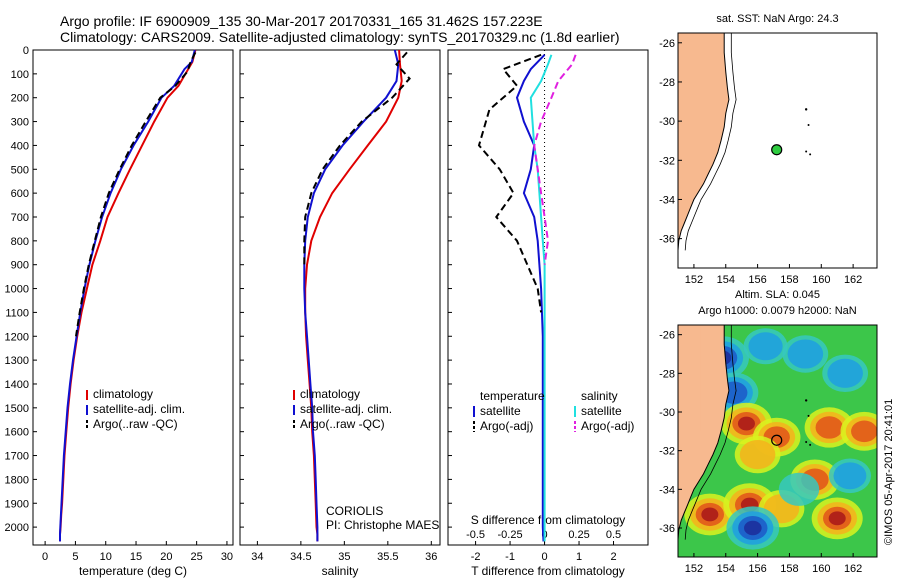  What do you see at coordinates (17, 290) in the screenshot?
I see `depth-tick-label: 1000` at bounding box center [17, 290].